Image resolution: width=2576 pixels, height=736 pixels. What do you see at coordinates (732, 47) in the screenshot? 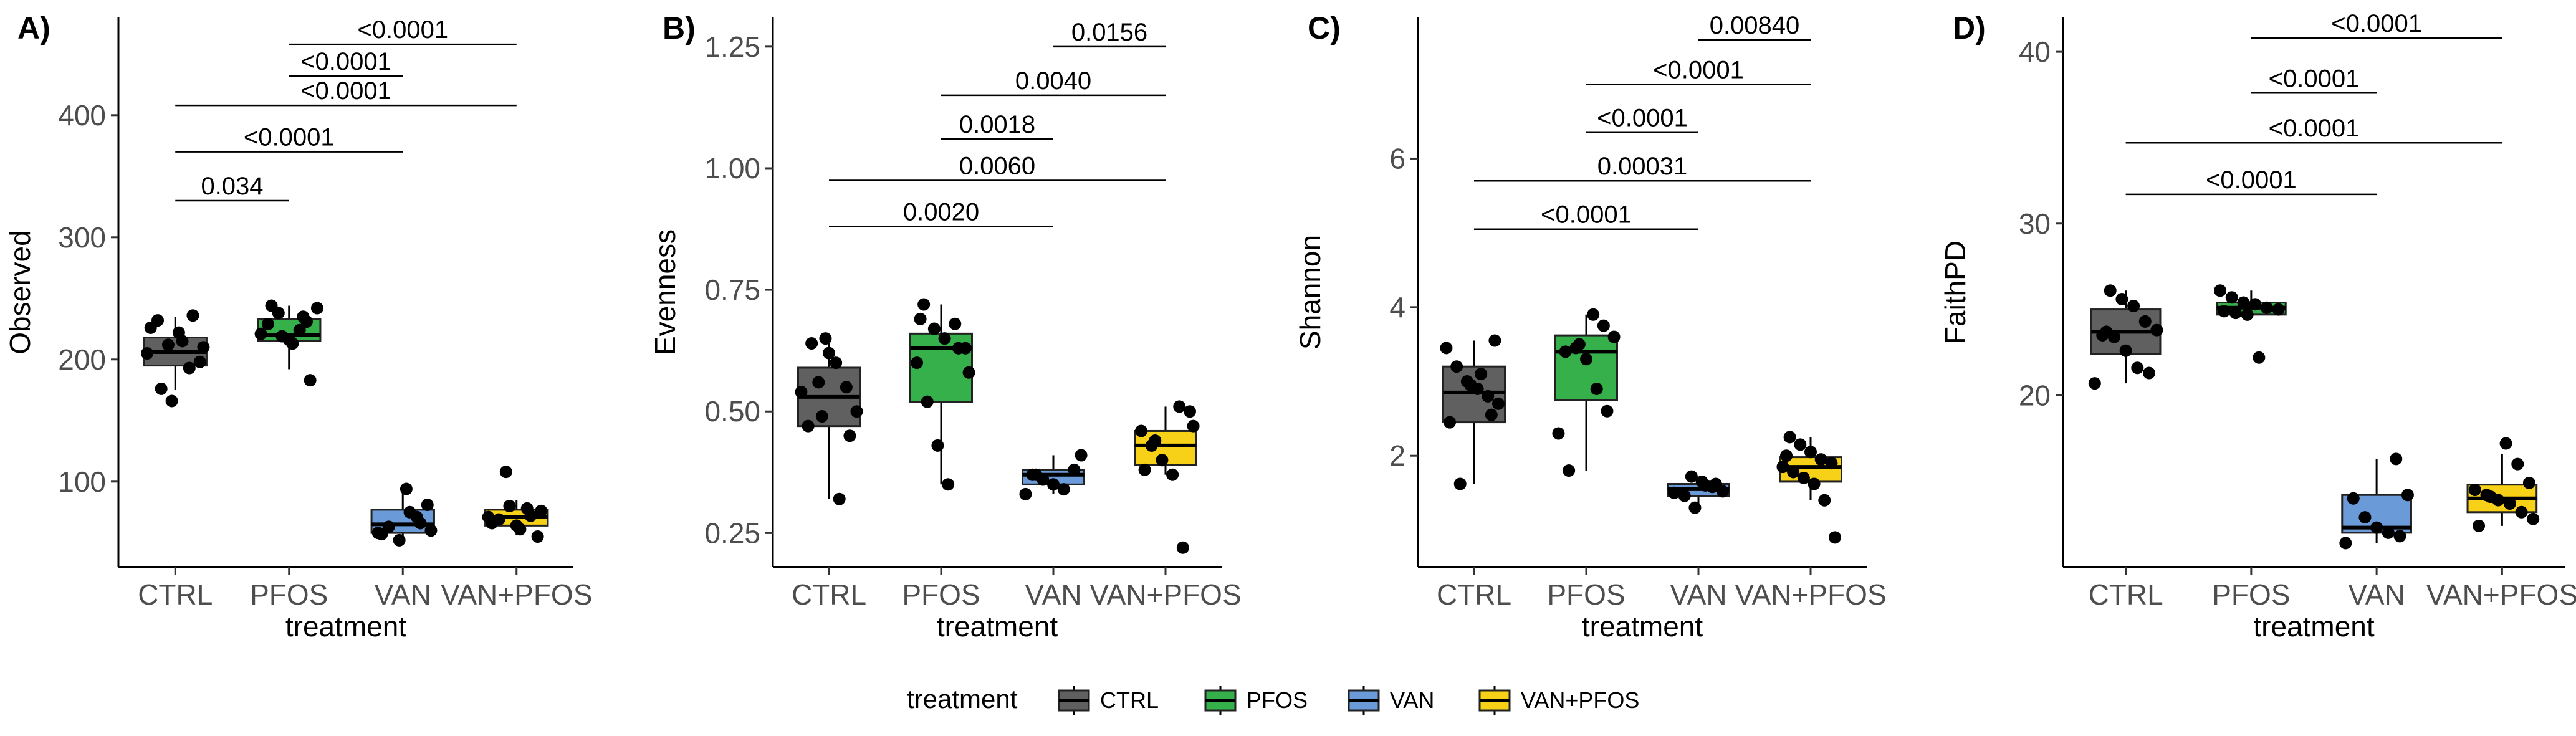
I see `y-tick-label: 1.25` at bounding box center [732, 47].